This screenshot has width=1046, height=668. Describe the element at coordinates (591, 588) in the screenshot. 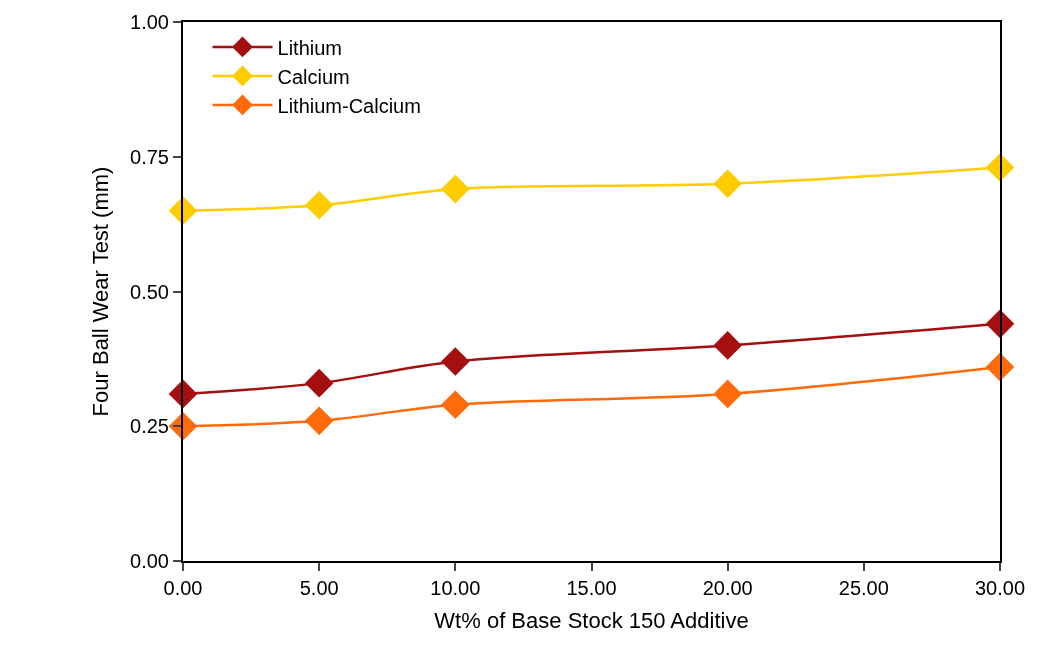

I see `x-tick-label: 15.00` at that location.